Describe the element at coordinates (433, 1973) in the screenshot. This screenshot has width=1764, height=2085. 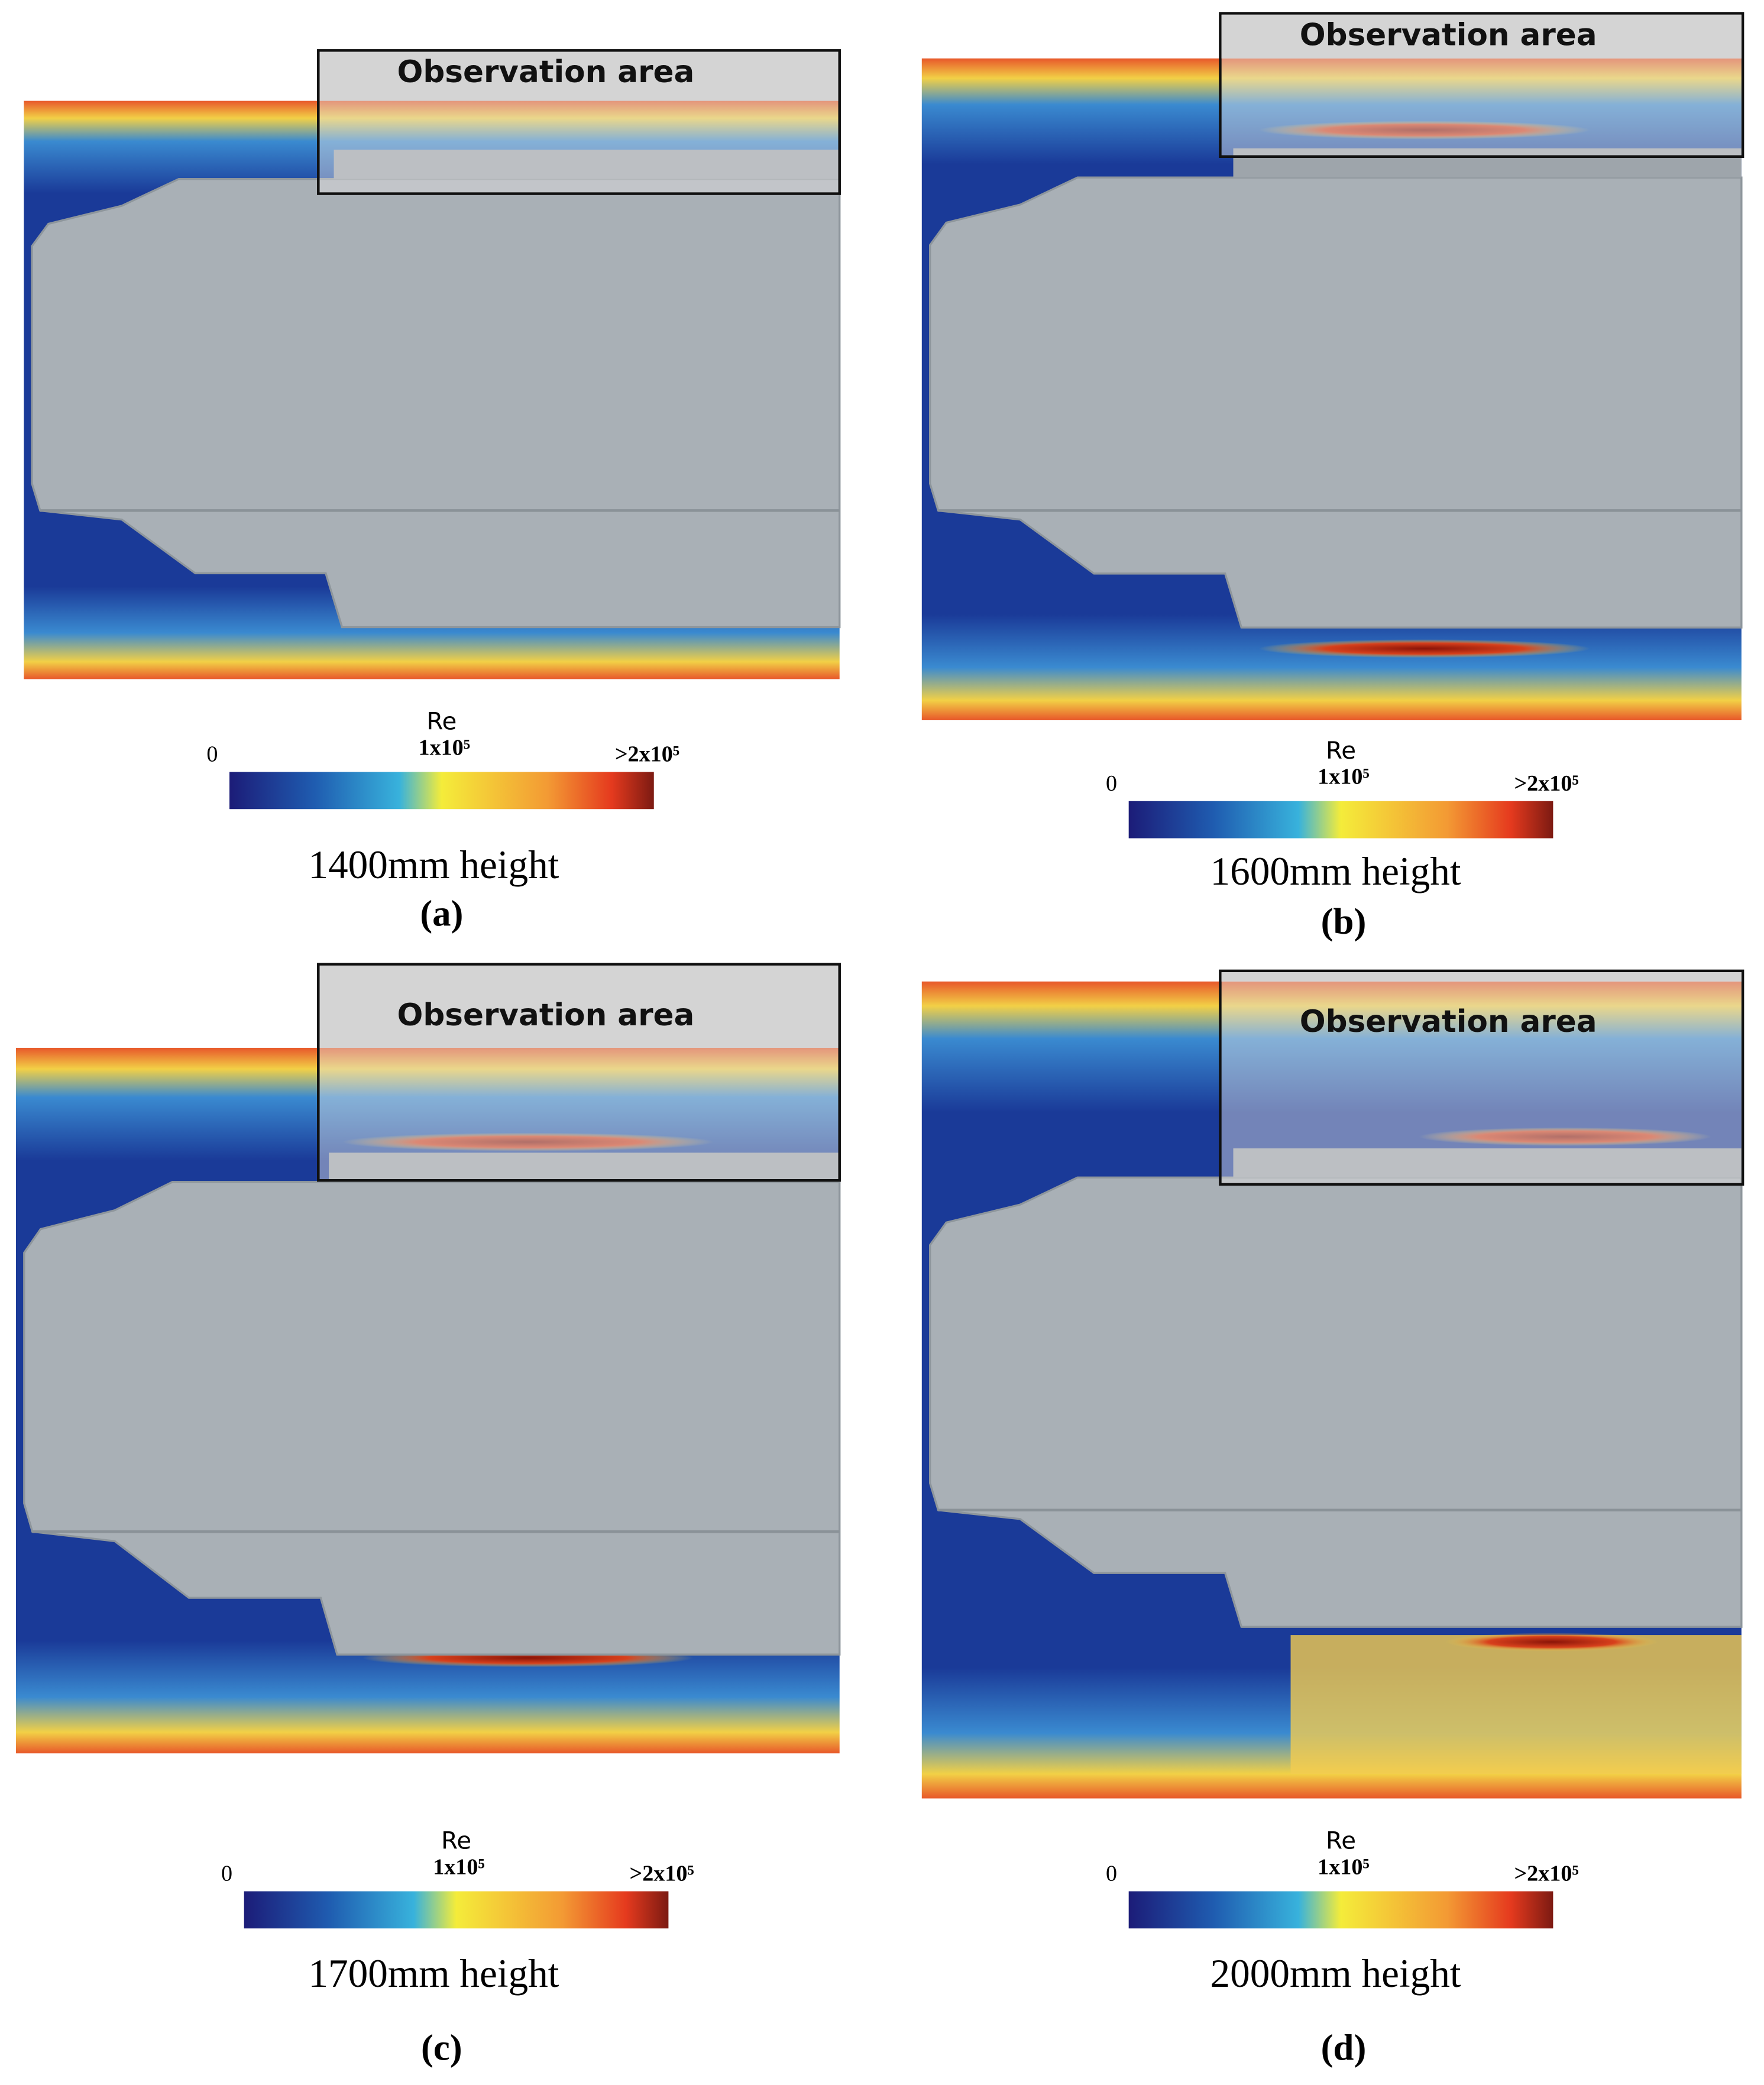
I see `caption: 1700mm height` at that location.